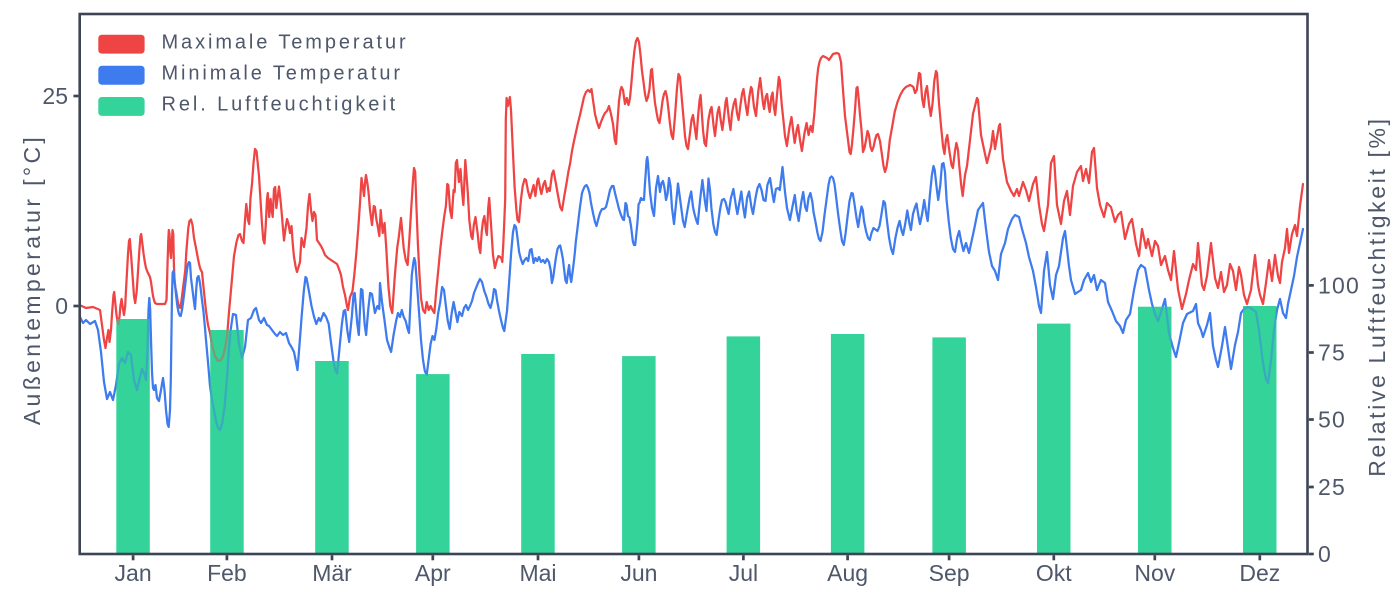 This screenshot has height=600, width=1400. What do you see at coordinates (1339, 285) in the screenshot?
I see `svg-text: 100` at bounding box center [1339, 285].